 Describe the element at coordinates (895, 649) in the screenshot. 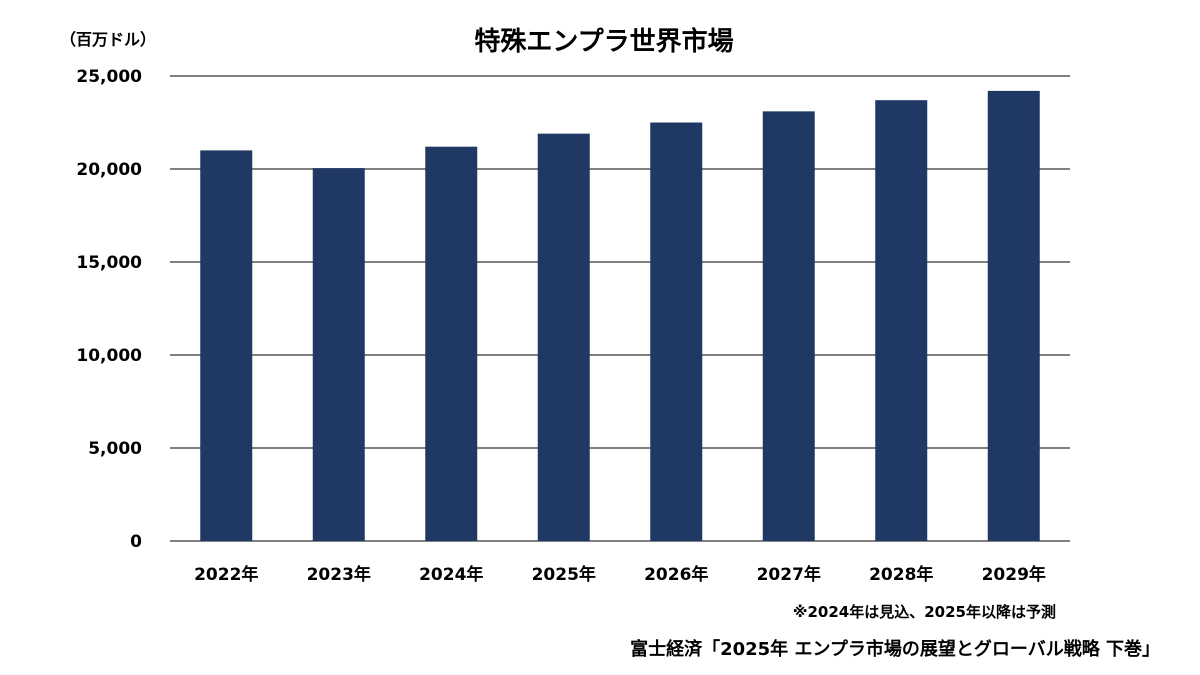

I see `source-citation: 富士経済「2025年 エンプラ市場の展望とグローバル戦略 下巻」` at that location.